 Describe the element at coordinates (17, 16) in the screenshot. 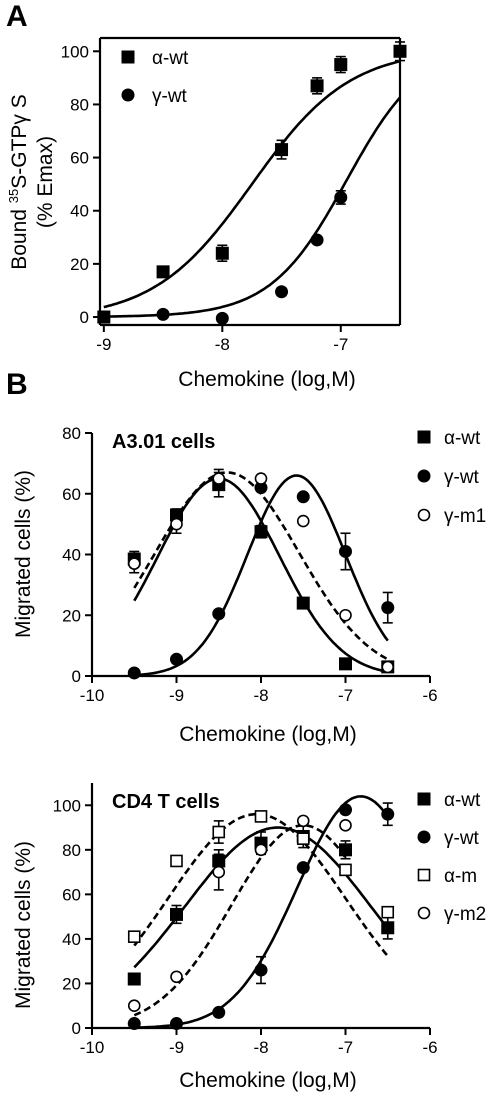

I see `panel-letter-a: A` at that location.